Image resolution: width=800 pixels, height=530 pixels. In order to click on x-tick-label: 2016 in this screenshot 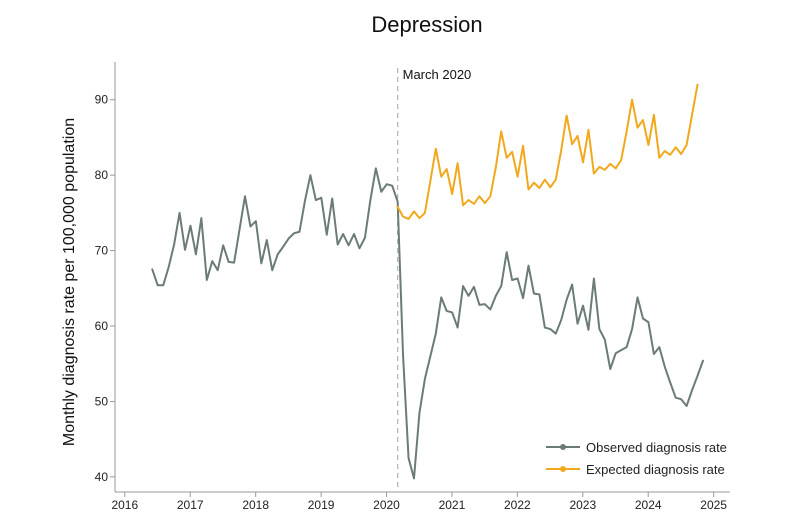, I will do `click(124, 505)`.